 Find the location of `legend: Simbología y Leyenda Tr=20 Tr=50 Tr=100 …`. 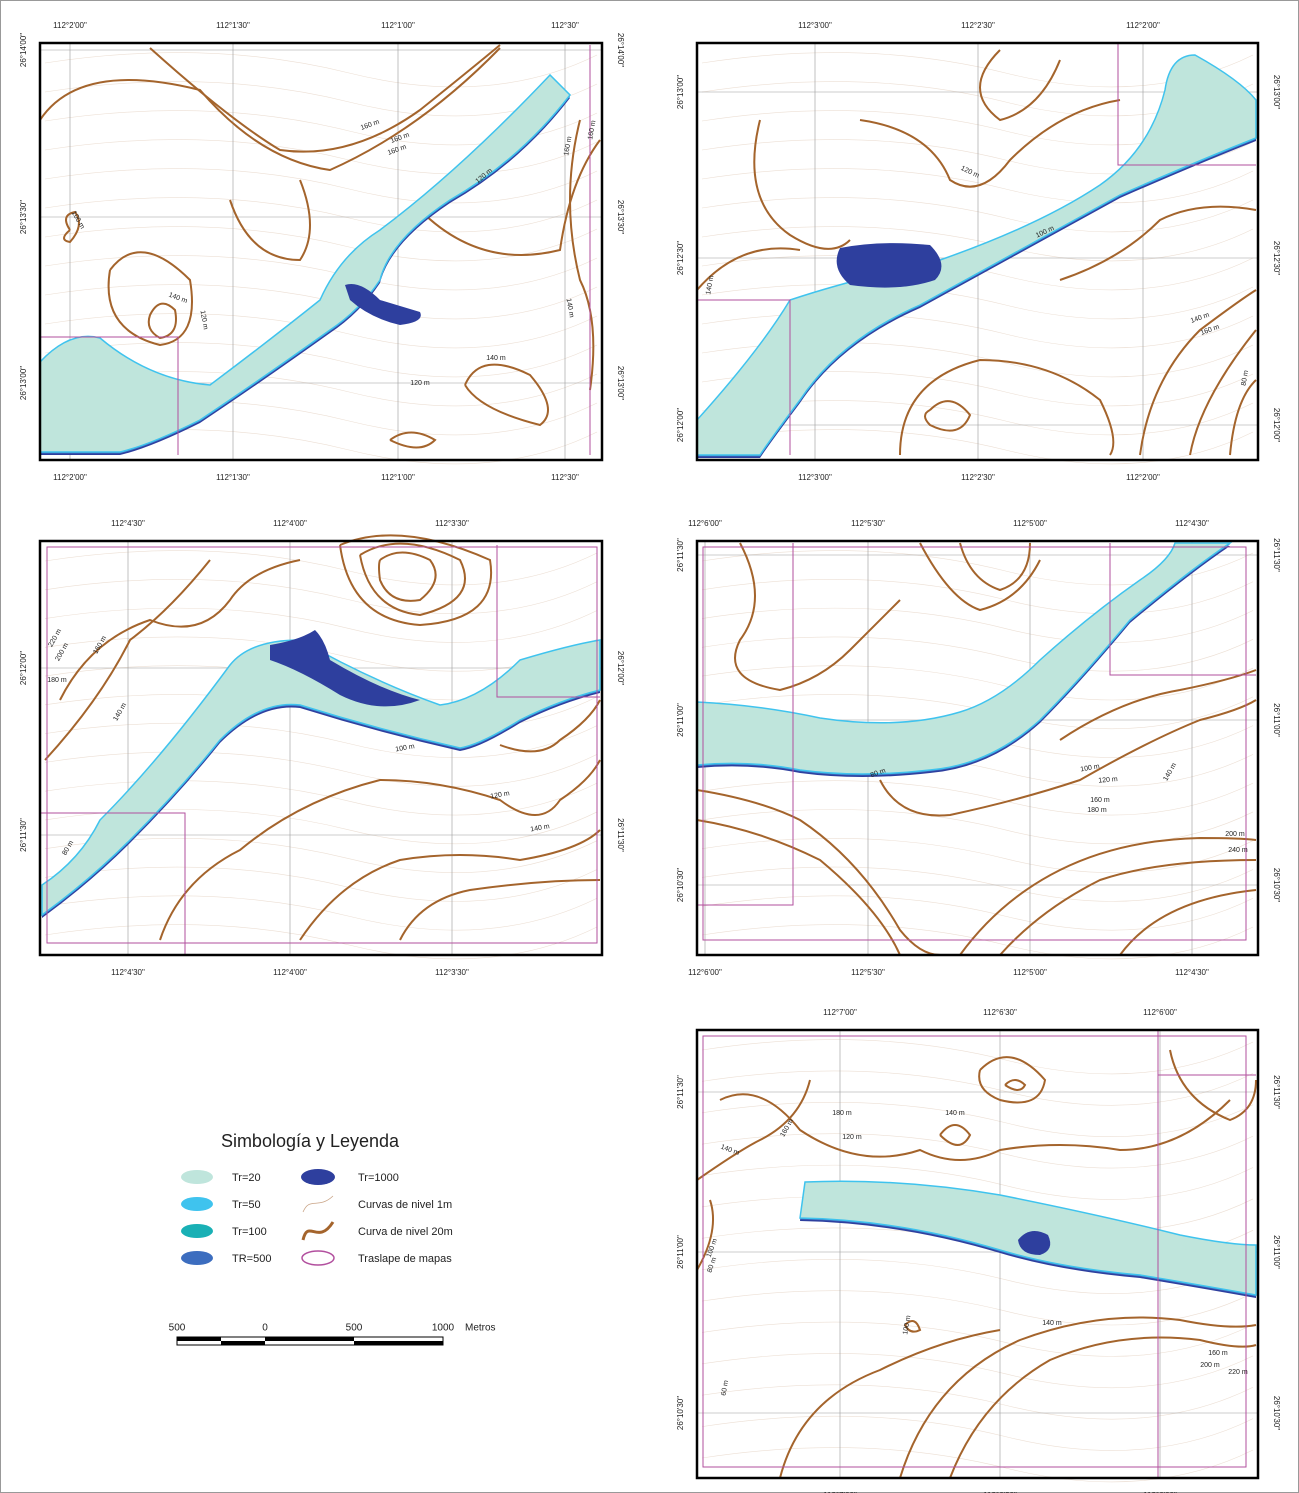

legend: Simbología y Leyenda Tr=20 Tr=50 Tr=100 … is located at coordinates (317, 1198).